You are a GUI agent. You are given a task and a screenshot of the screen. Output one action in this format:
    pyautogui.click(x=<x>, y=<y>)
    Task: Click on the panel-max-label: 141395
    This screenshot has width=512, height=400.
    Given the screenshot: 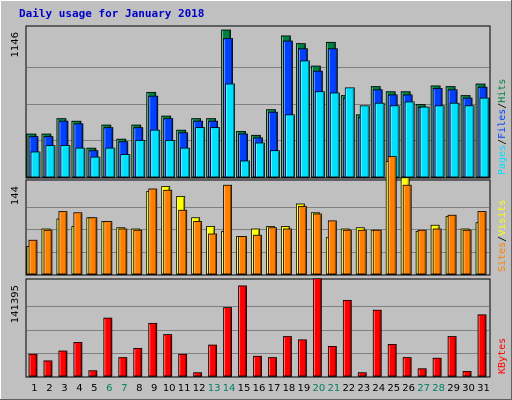 What is the action you would take?
    pyautogui.click(x=15, y=304)
    